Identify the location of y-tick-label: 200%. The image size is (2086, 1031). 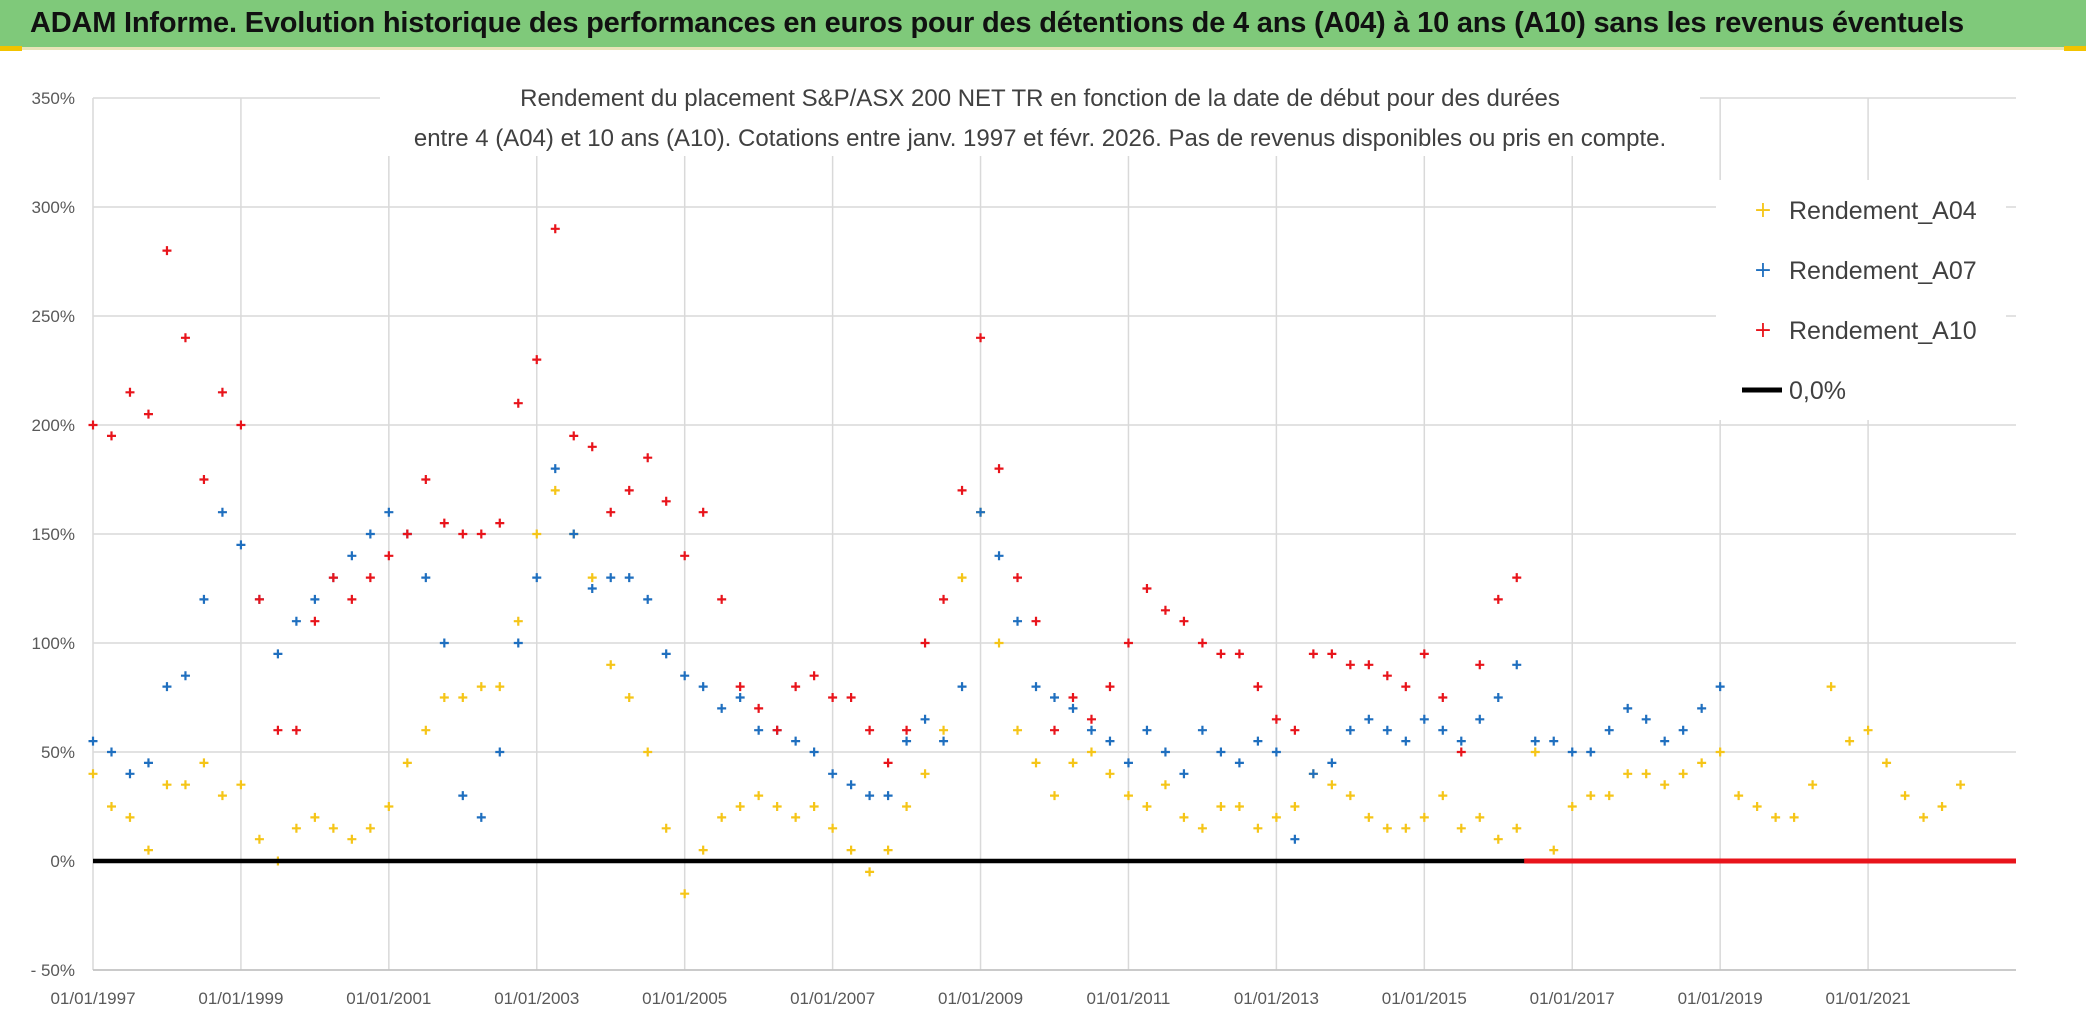
(53, 425).